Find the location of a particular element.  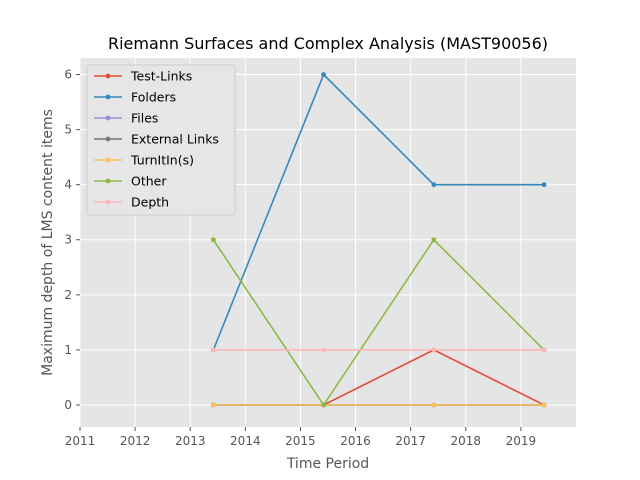

y-tick-label: 2 is located at coordinates (68, 295).